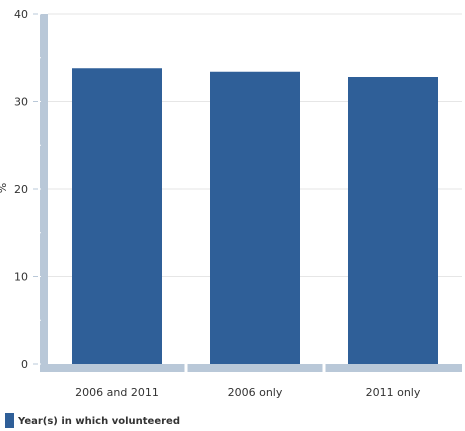 The width and height of the screenshot is (465, 431). I want to click on bar-2006-and-2011, so click(117, 216).